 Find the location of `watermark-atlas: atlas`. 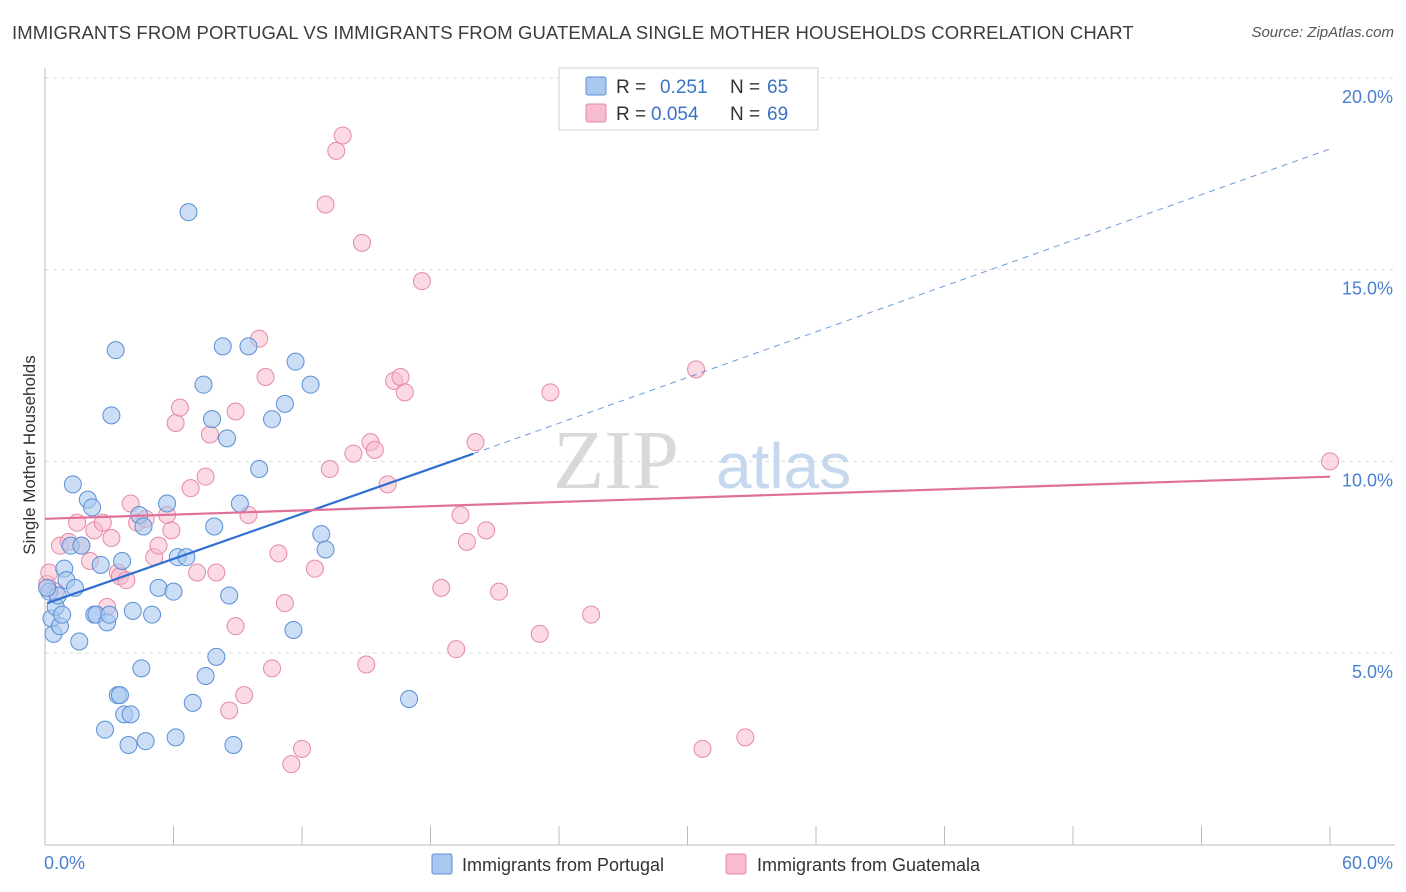

watermark-atlas: atlas is located at coordinates (783, 466).